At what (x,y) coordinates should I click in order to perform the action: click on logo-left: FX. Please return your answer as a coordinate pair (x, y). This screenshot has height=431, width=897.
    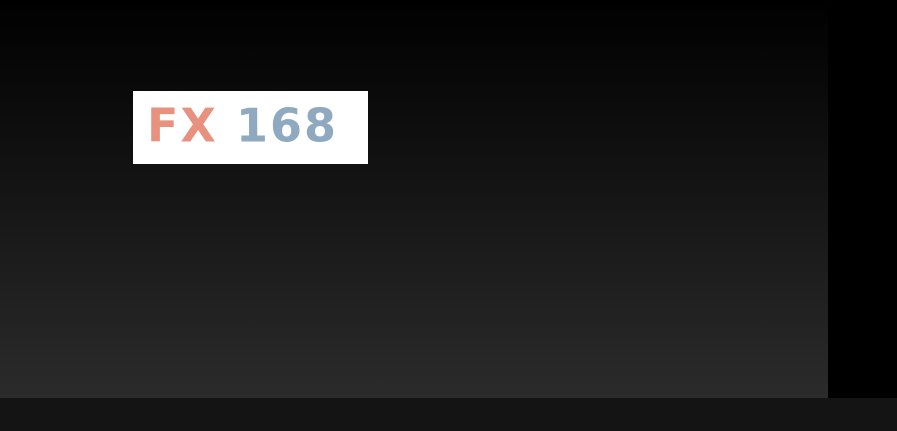
    Looking at the image, I should click on (182, 126).